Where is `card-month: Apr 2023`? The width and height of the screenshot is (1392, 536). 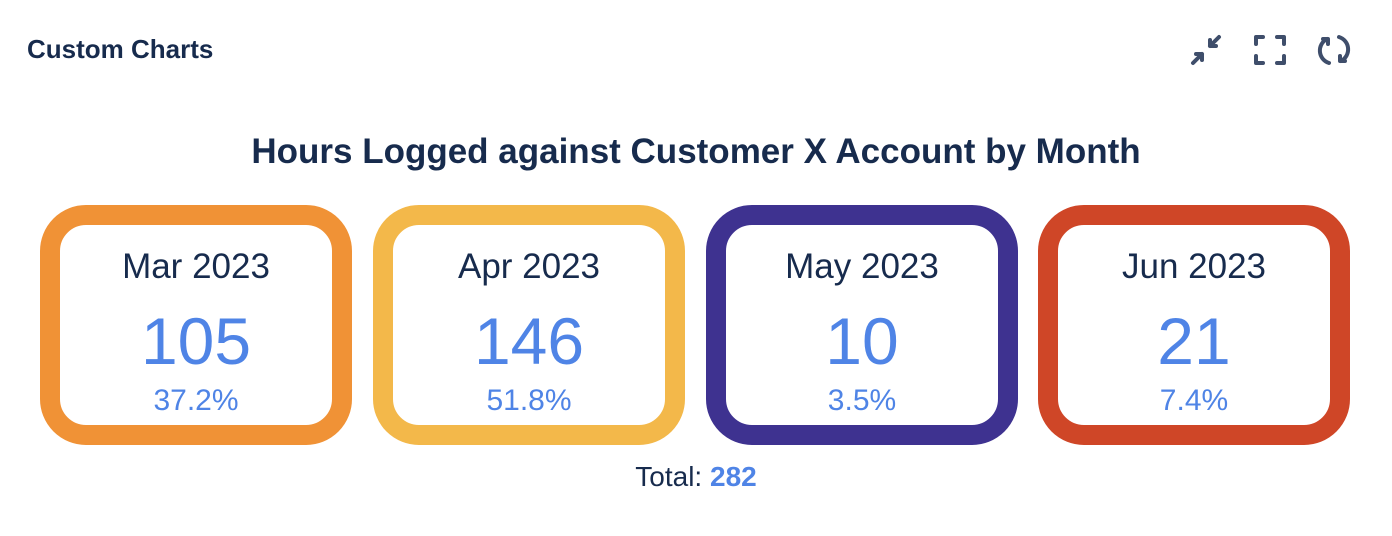
card-month: Apr 2023 is located at coordinates (529, 266).